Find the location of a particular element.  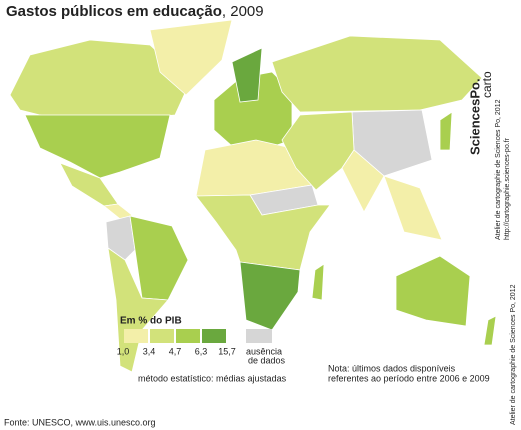

new-zealand is located at coordinates (490, 330).